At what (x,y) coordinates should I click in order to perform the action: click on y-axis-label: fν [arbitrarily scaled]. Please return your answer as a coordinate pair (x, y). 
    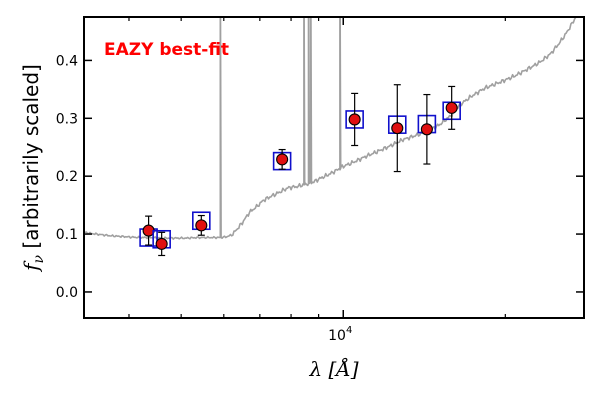
    Looking at the image, I should click on (33, 168).